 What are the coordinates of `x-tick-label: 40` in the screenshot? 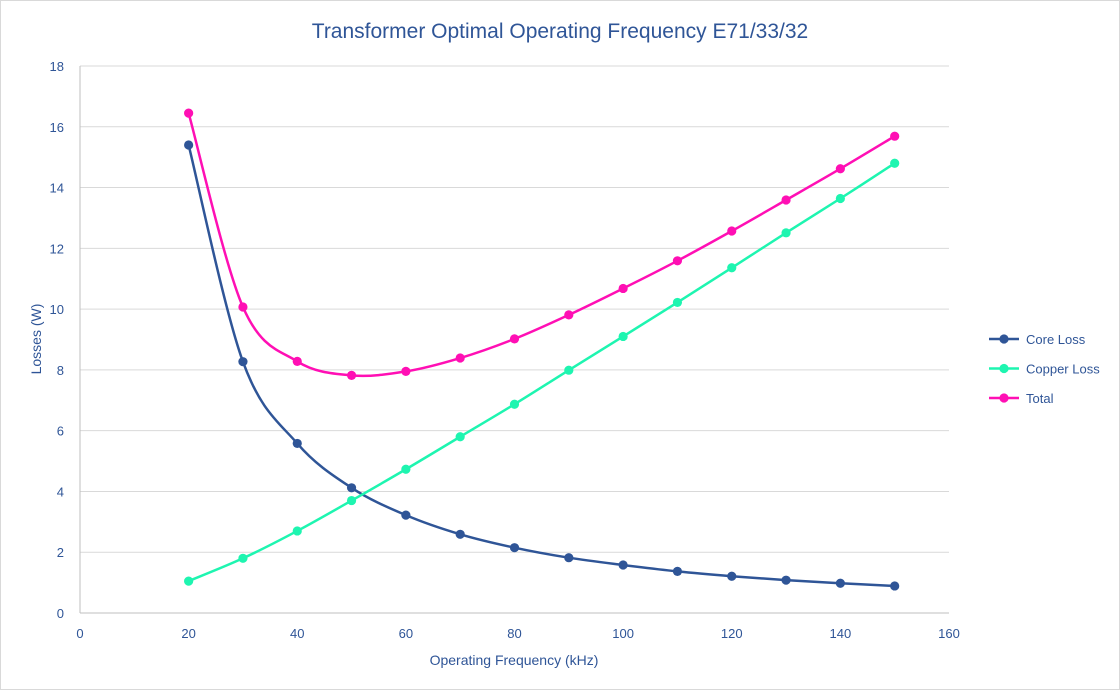 It's located at (297, 633).